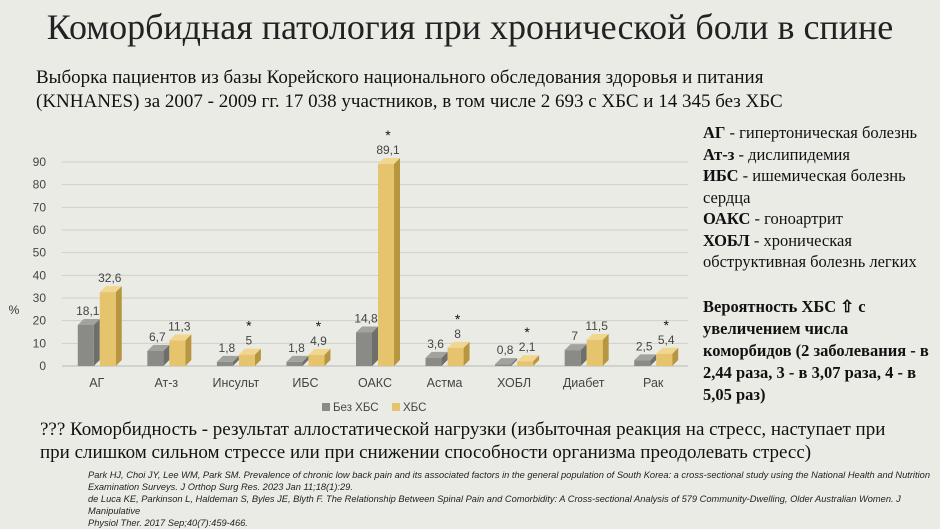 Image resolution: width=940 pixels, height=529 pixels. What do you see at coordinates (666, 340) in the screenshot?
I see `data-label: 5,4` at bounding box center [666, 340].